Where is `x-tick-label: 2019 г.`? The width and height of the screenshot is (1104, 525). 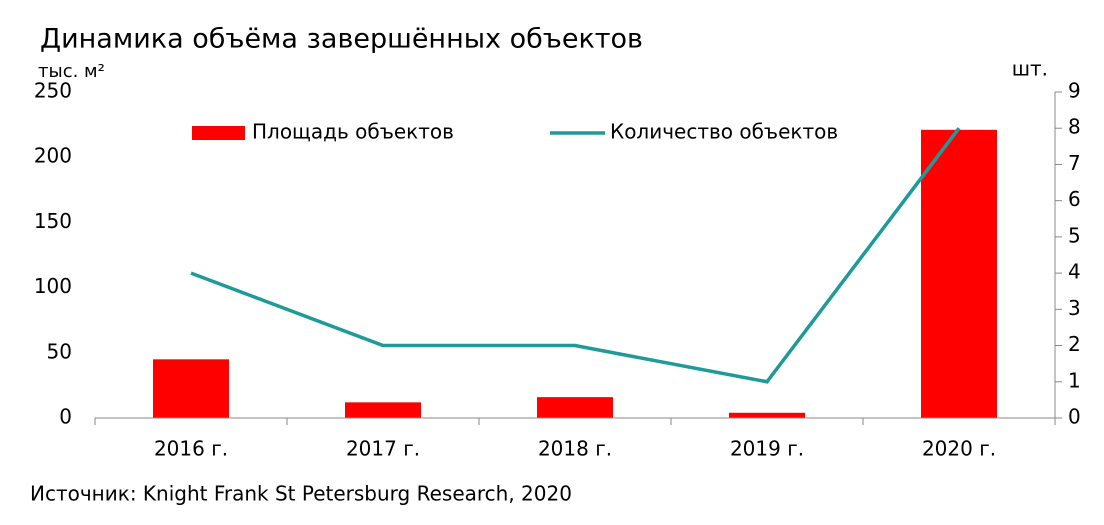 x-tick-label: 2019 г. is located at coordinates (767, 449).